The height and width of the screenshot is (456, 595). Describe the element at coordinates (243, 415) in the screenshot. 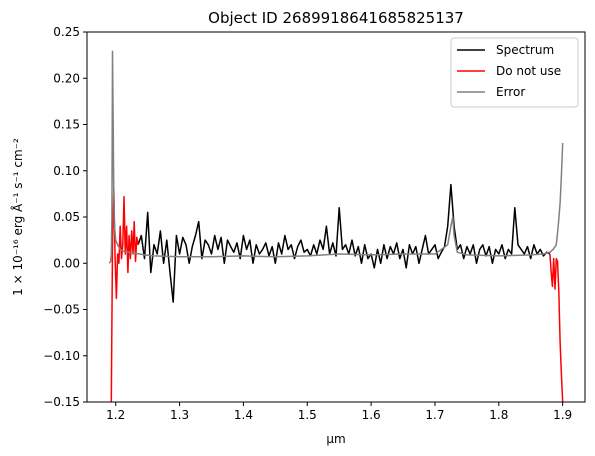

I see `x-tick-label: 1.4` at that location.